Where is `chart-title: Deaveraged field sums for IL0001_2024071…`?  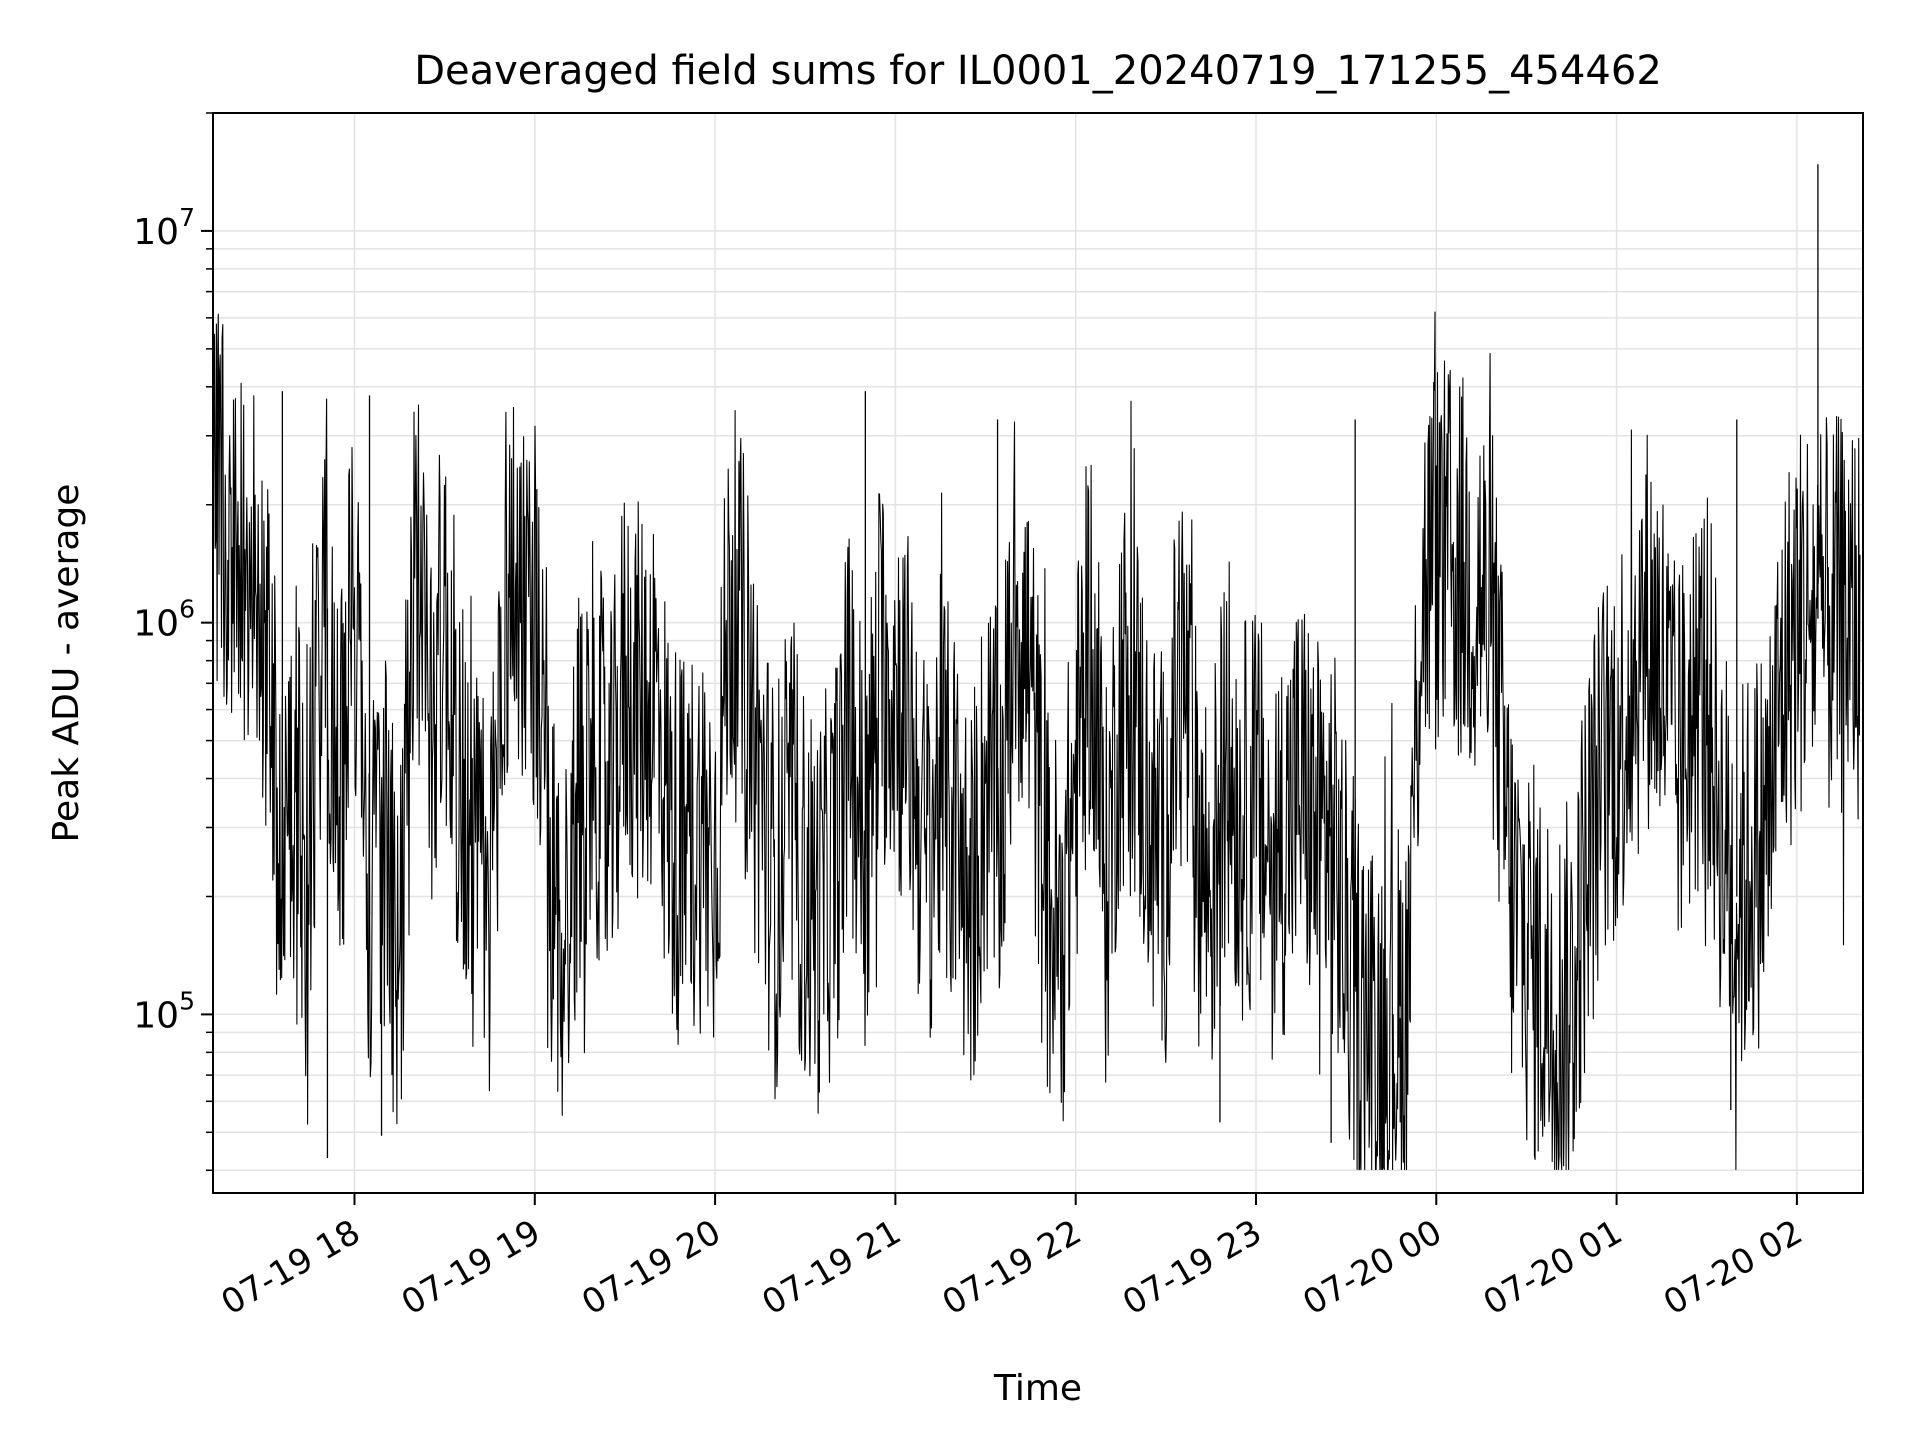
chart-title: Deaveraged field sums for IL0001_2024071… is located at coordinates (1038, 71).